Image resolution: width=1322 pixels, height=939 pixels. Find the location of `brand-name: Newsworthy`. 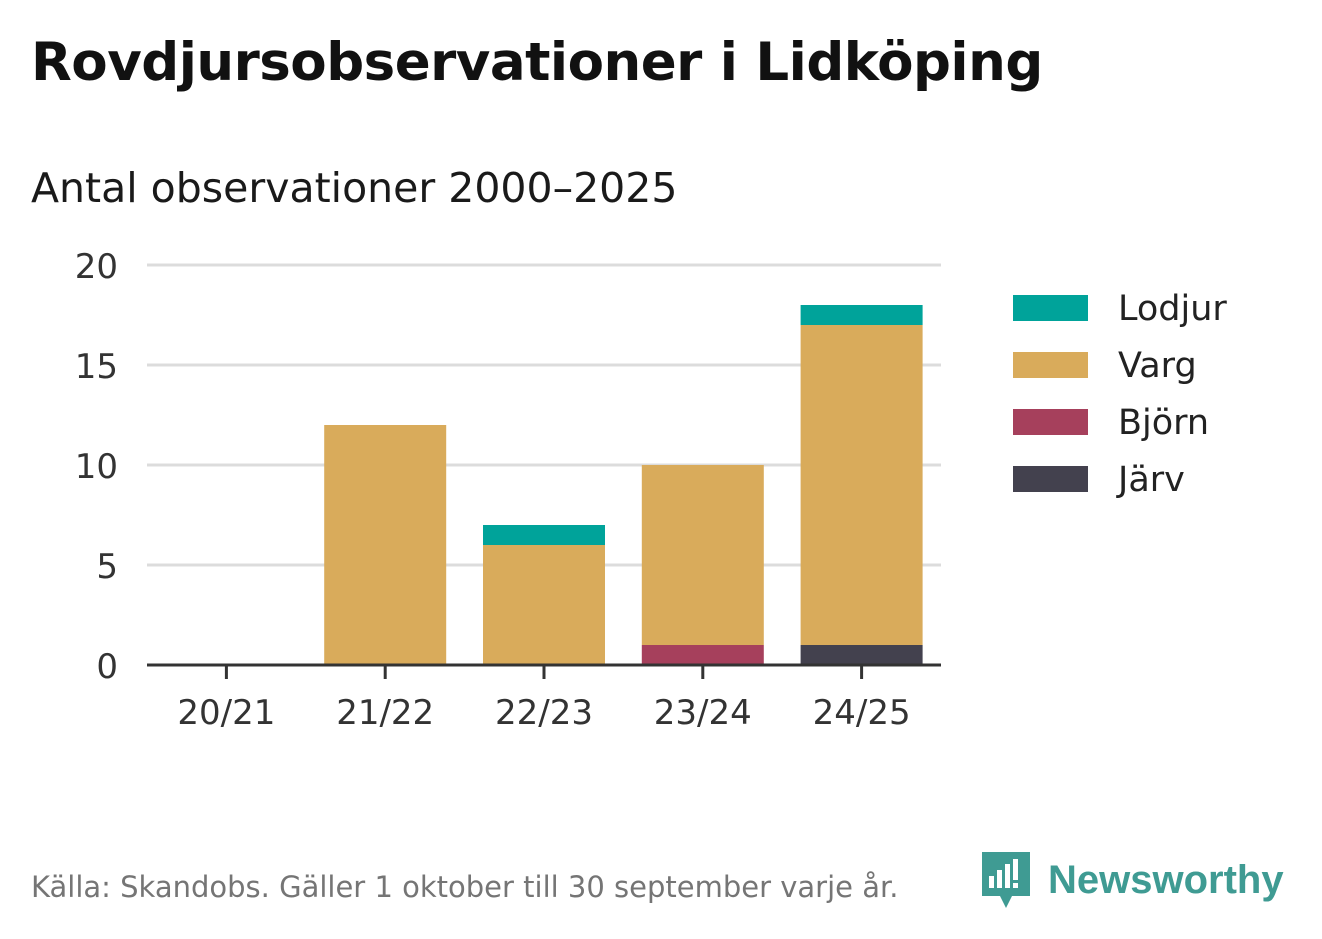

brand-name: Newsworthy is located at coordinates (1166, 879).